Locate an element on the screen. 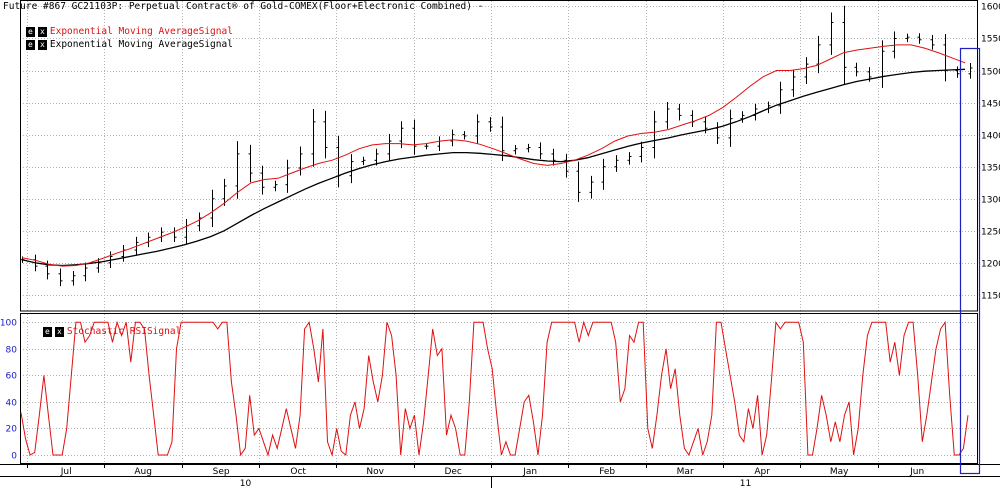  selection-box is located at coordinates (970, 261).